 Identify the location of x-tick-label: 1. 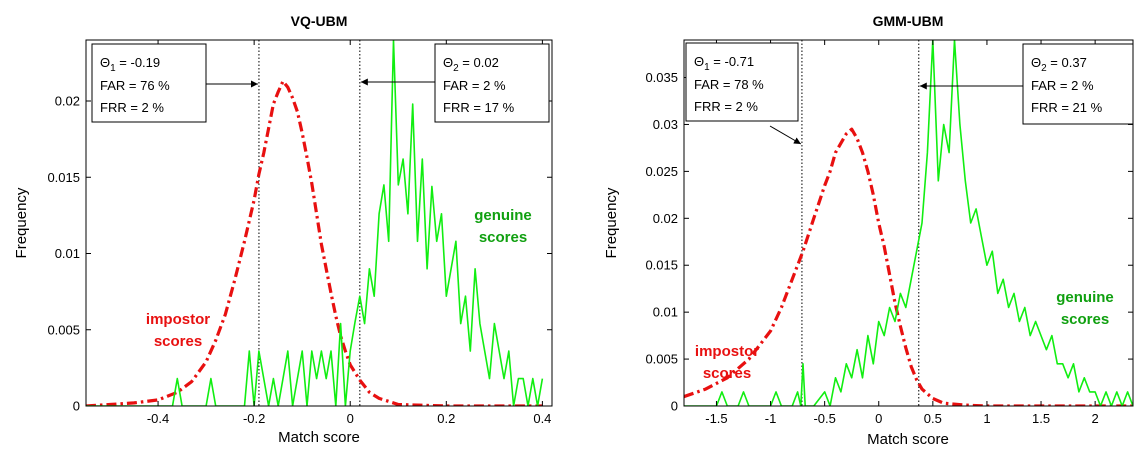
(986, 418).